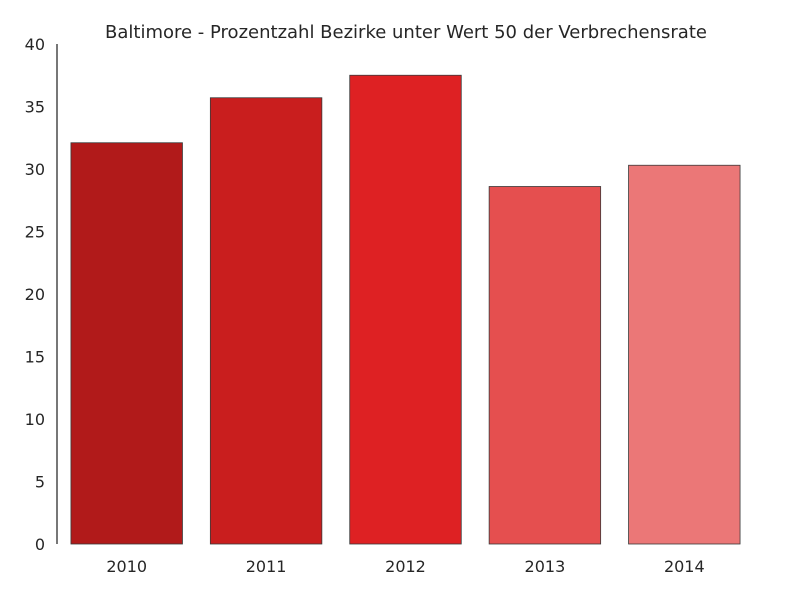  Describe the element at coordinates (684, 566) in the screenshot. I see `x-tick-label: 2014` at that location.